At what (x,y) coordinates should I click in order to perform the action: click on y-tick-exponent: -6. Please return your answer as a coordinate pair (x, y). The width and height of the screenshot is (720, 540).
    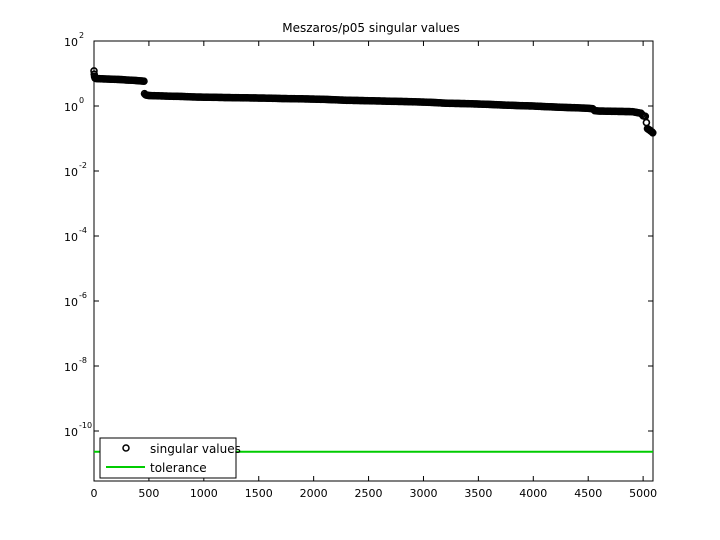
    Looking at the image, I should click on (83, 295).